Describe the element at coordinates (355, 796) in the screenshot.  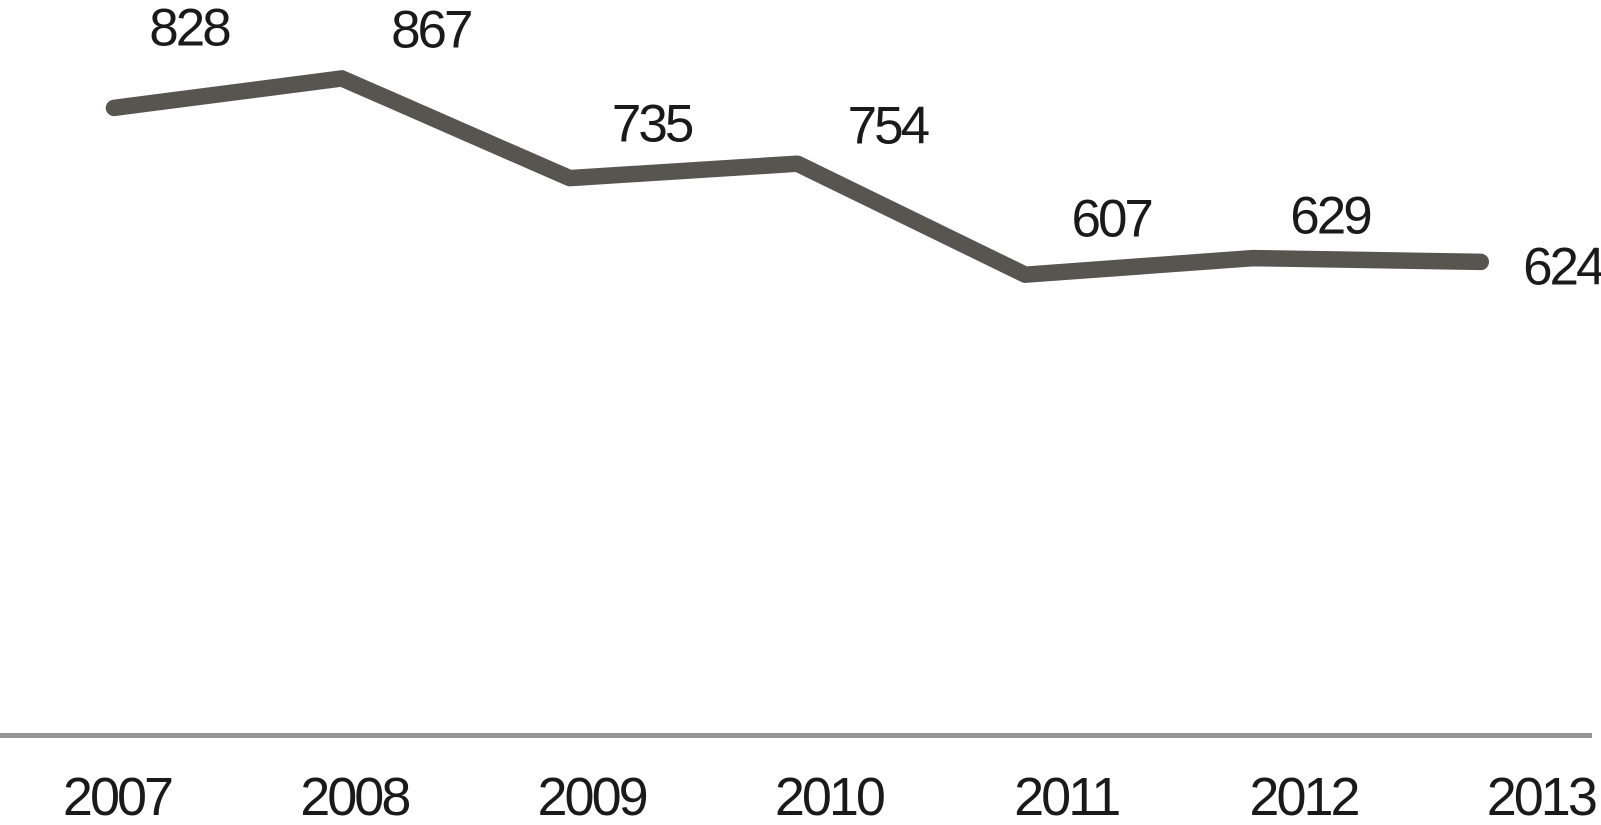
I see `x-tick-2008: 2008` at that location.